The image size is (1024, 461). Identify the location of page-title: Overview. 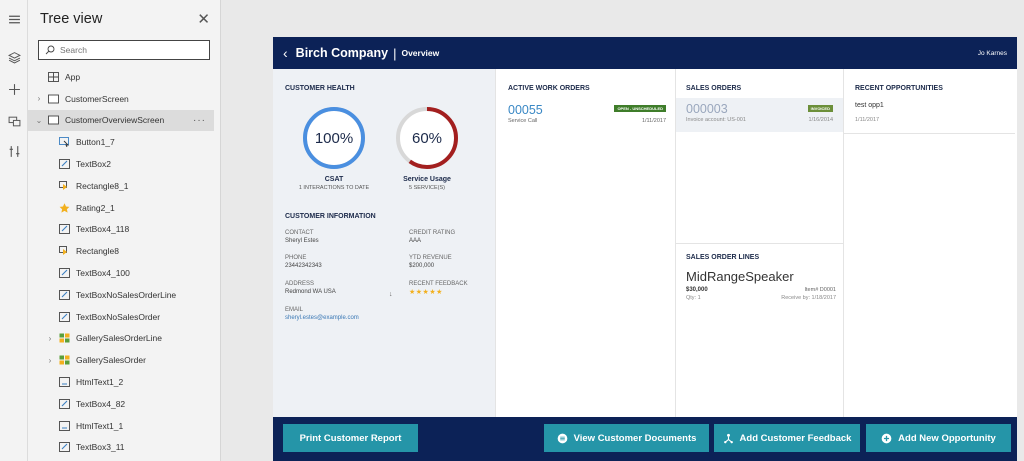
(420, 53).